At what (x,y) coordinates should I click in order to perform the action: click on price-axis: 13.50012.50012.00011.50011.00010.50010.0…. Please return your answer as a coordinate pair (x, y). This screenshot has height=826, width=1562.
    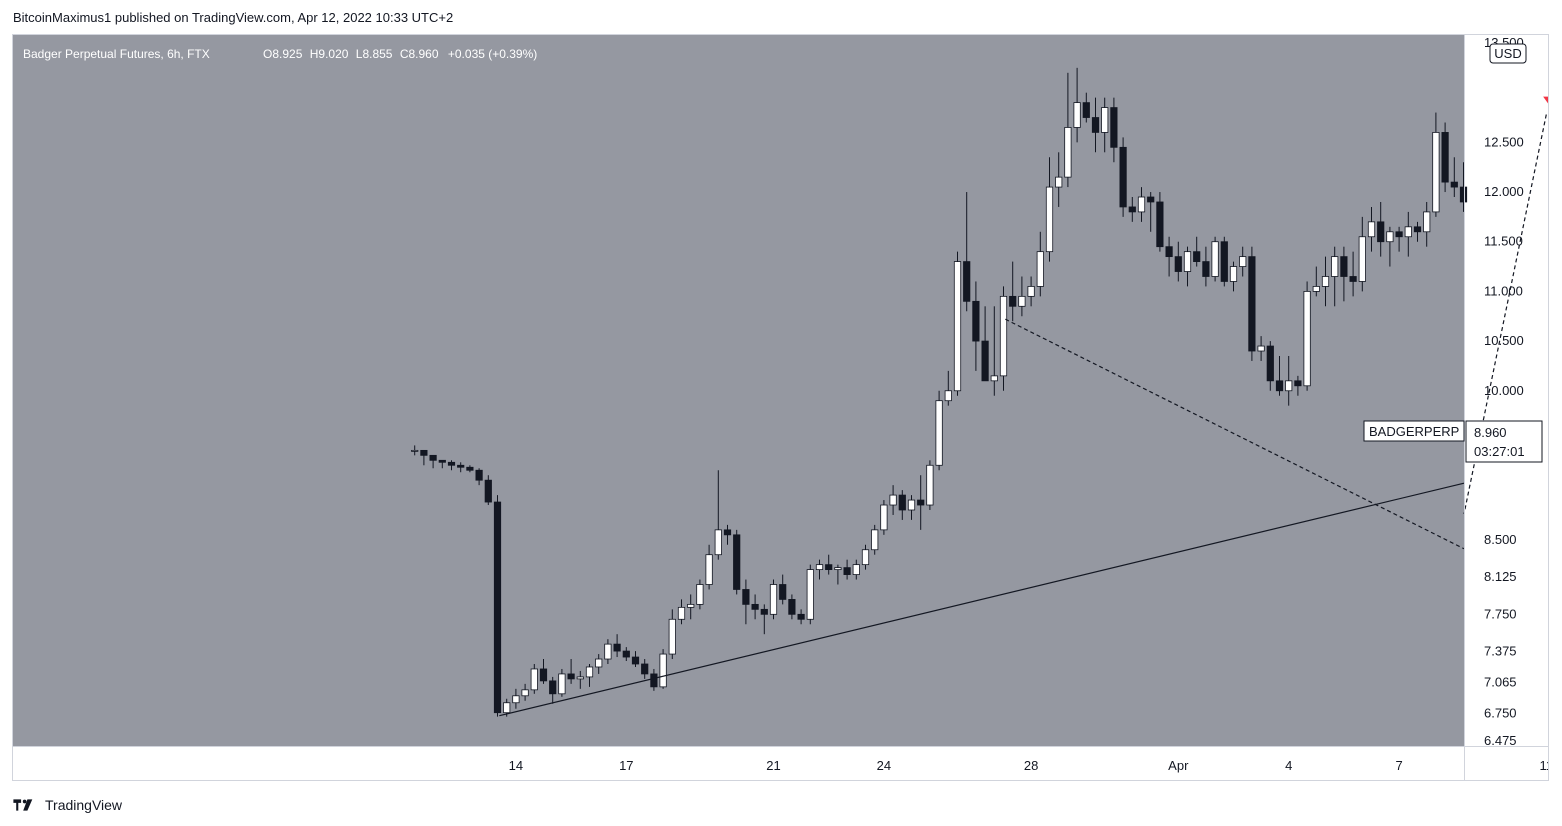
    Looking at the image, I should click on (1504, 391).